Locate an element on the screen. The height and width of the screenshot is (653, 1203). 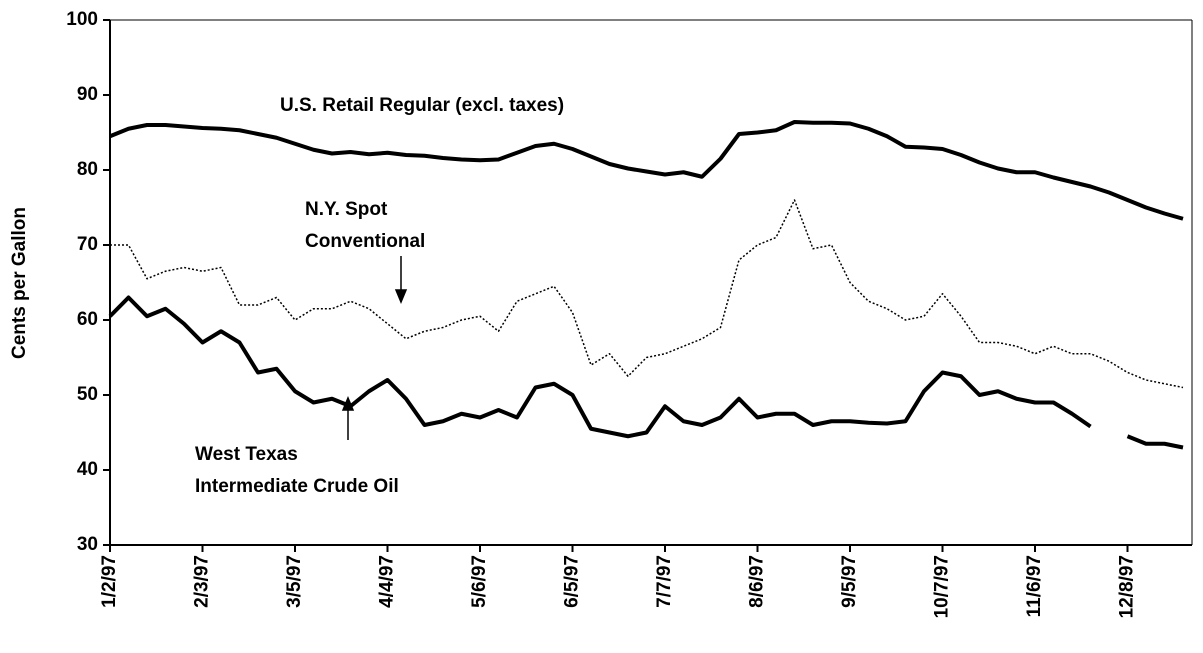
annotation: Conventional is located at coordinates (365, 241).